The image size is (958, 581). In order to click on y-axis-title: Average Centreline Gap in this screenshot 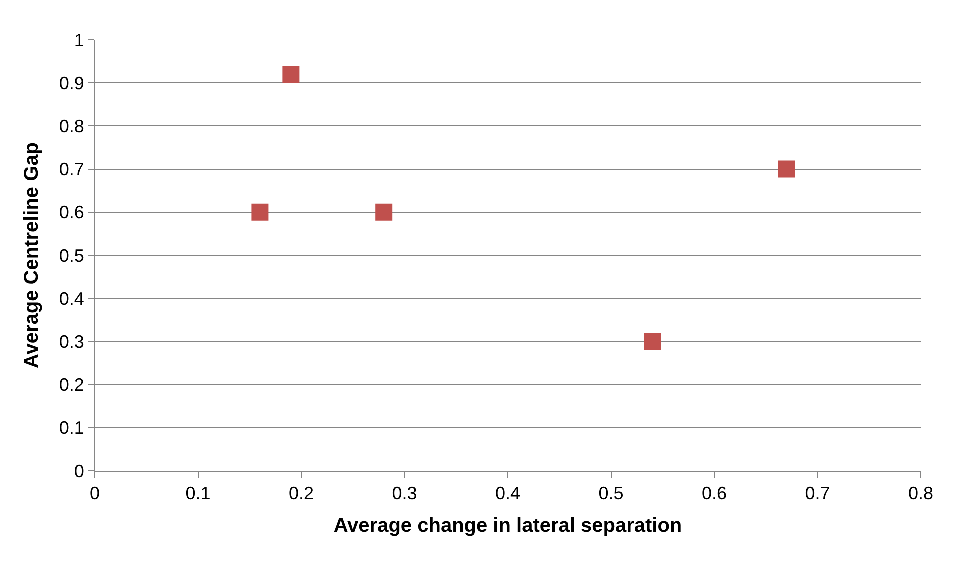, I will do `click(31, 255)`.